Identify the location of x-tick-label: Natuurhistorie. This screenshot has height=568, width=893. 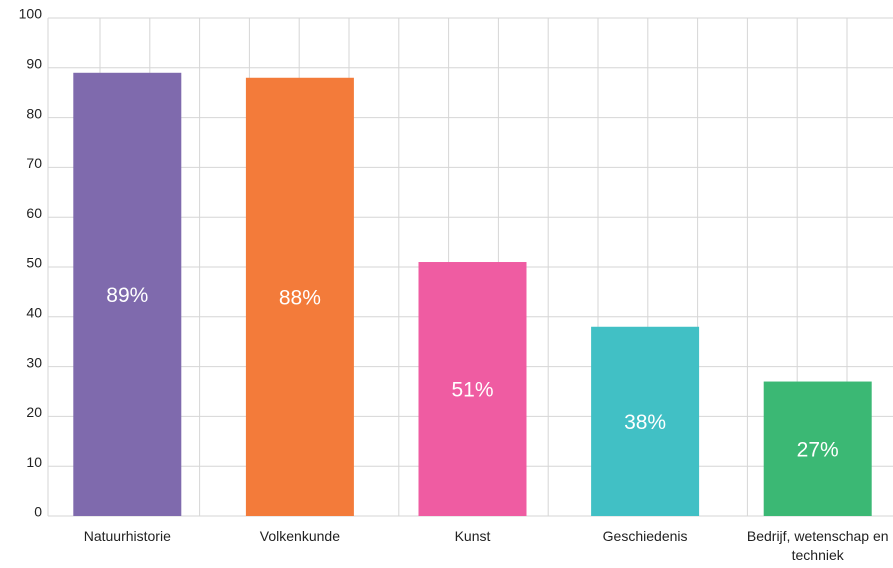
(127, 536).